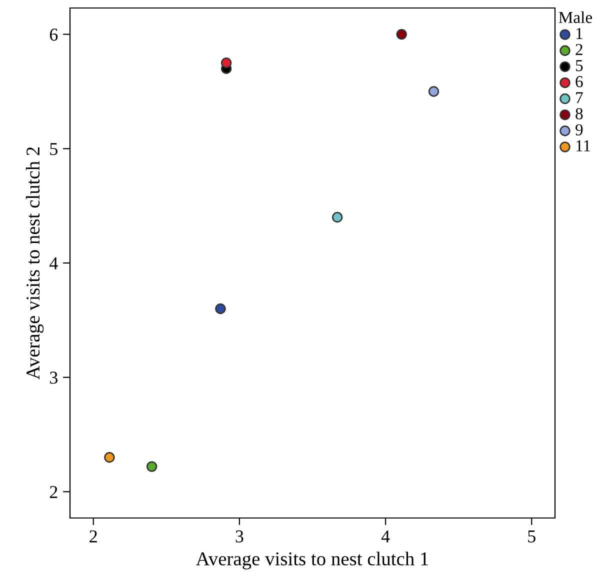  I want to click on legend-label: 9, so click(579, 130).